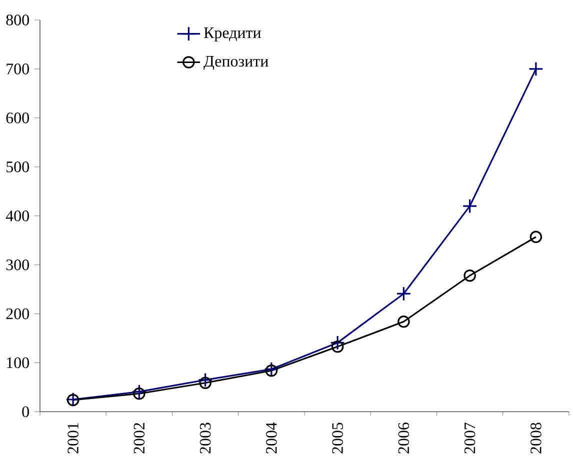 Image resolution: width=573 pixels, height=470 pixels. I want to click on y-tick-label: 100, so click(18, 363).